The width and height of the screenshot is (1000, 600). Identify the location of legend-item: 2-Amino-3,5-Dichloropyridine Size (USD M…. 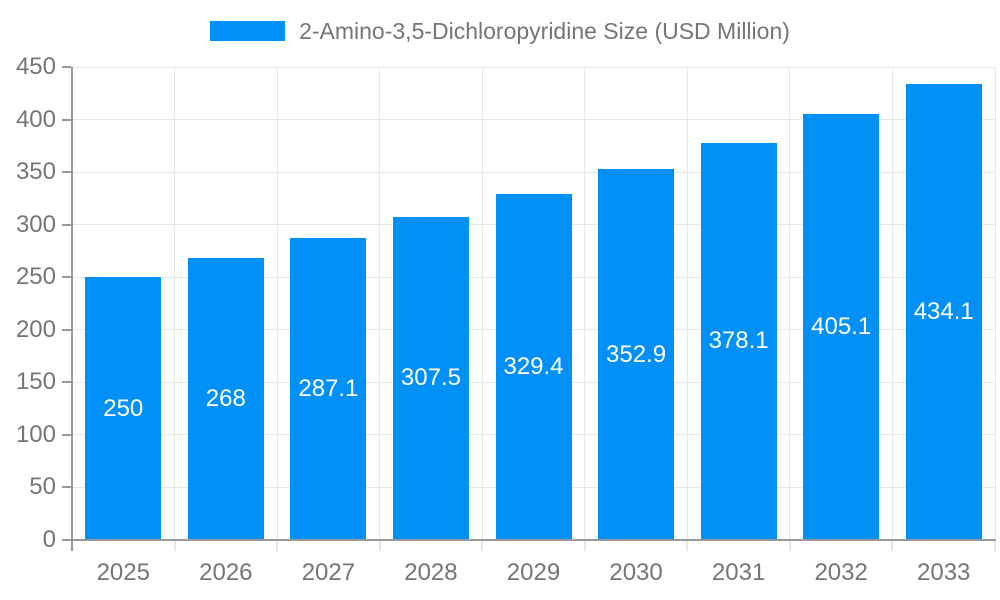
(500, 31).